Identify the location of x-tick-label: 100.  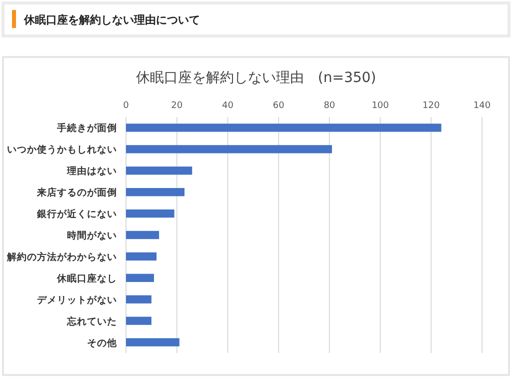
(381, 106).